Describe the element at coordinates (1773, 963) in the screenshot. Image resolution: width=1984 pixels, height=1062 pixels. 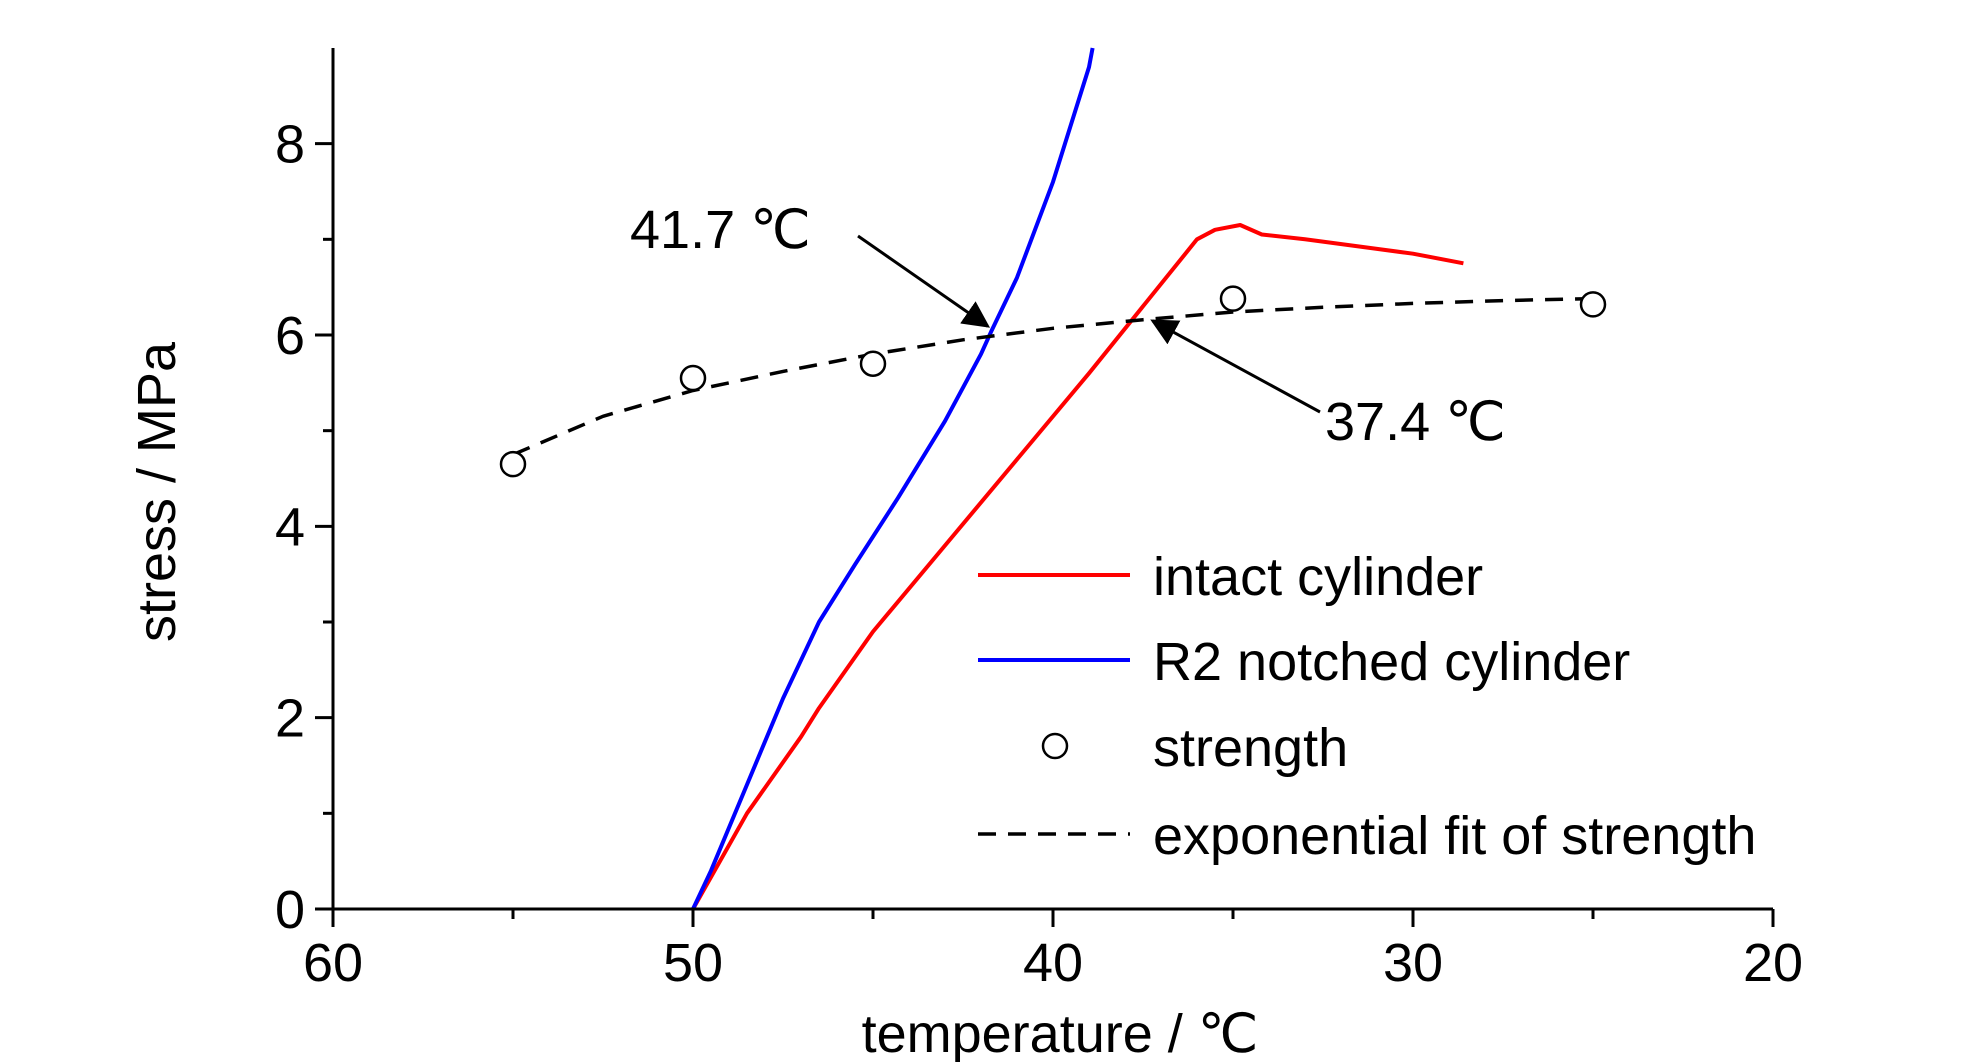
I see `x-tick-label: 20` at that location.